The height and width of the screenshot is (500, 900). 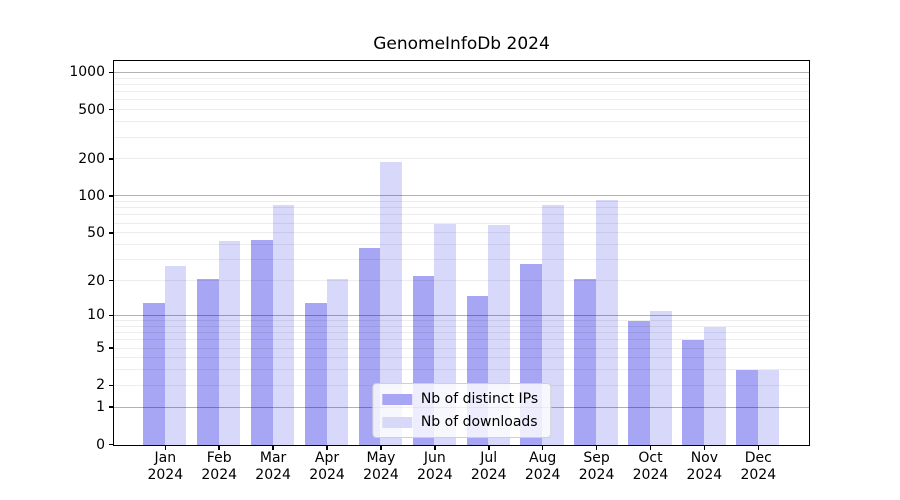 What do you see at coordinates (693, 392) in the screenshot?
I see `bar-distinct-ips-nov` at bounding box center [693, 392].